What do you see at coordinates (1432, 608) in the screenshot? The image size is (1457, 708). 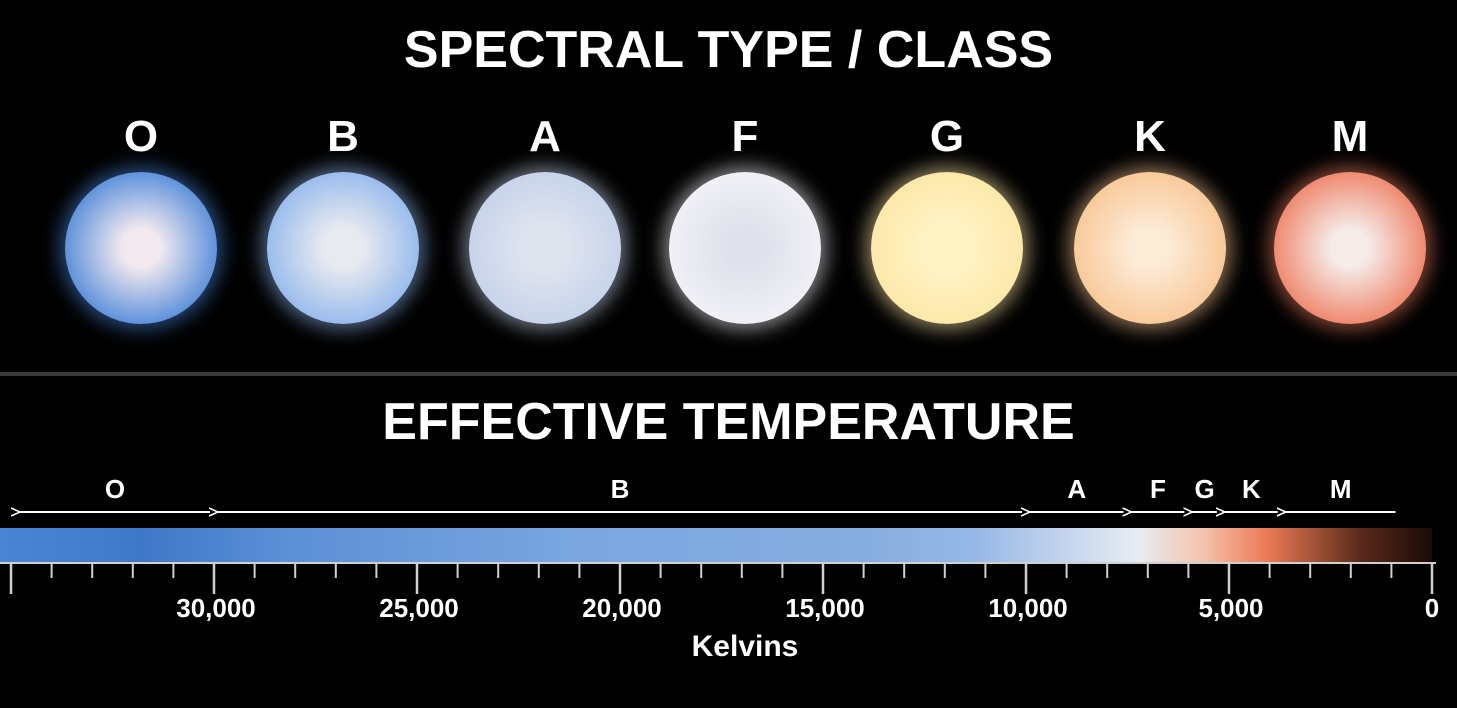 I see `tick-label: 0` at bounding box center [1432, 608].